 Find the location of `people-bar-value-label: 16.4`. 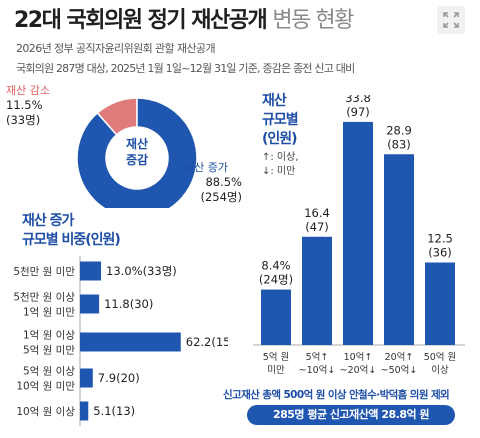

people-bar-value-label: 16.4 is located at coordinates (317, 213).